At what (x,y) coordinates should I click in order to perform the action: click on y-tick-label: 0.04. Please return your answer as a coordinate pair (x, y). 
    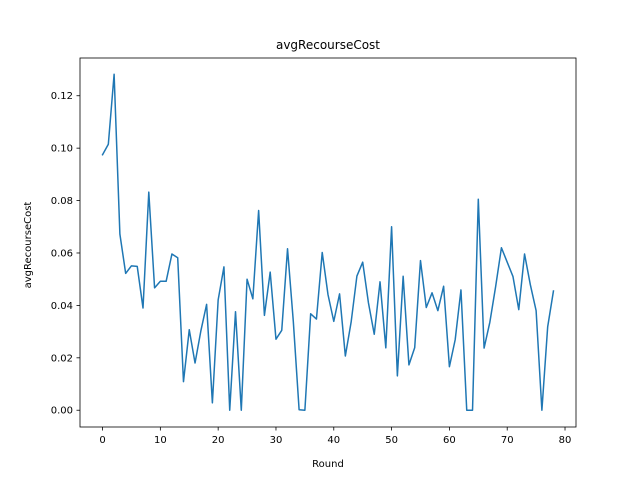
    Looking at the image, I should click on (62, 306).